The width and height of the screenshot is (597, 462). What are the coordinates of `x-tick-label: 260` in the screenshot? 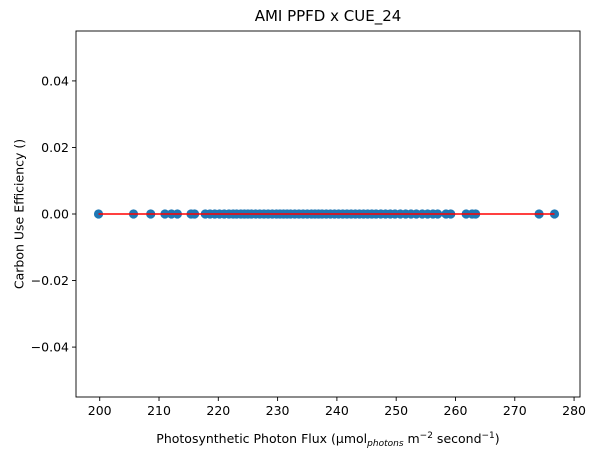 It's located at (456, 410).